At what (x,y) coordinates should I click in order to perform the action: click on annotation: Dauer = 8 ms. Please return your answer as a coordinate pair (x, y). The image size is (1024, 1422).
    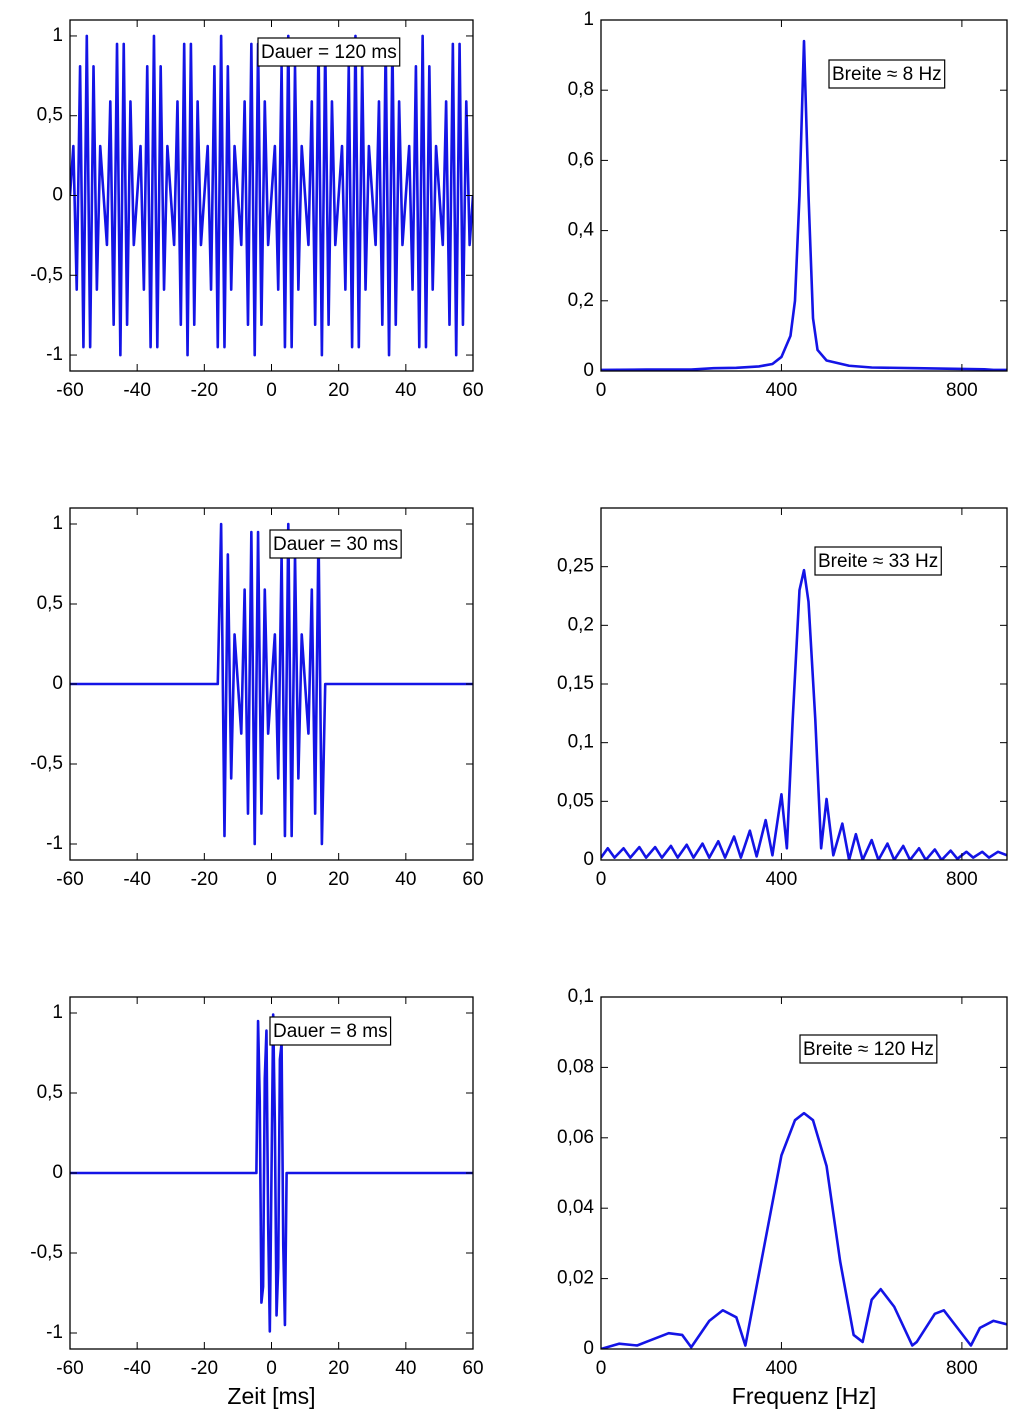
    Looking at the image, I should click on (330, 1031).